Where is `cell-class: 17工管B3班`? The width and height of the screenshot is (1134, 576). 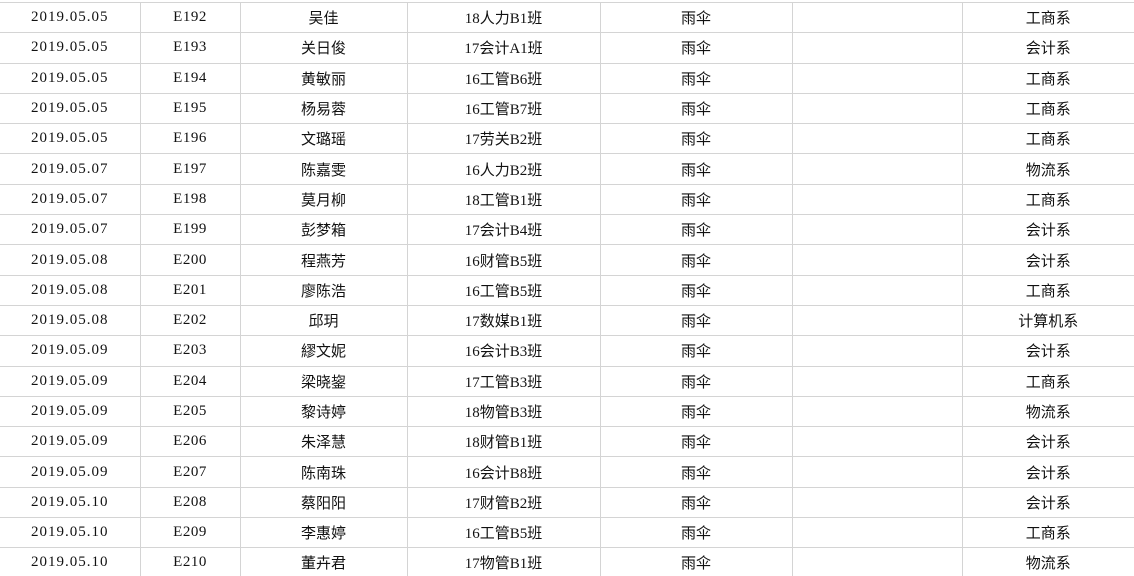
cell-class: 17工管B3班 is located at coordinates (504, 381).